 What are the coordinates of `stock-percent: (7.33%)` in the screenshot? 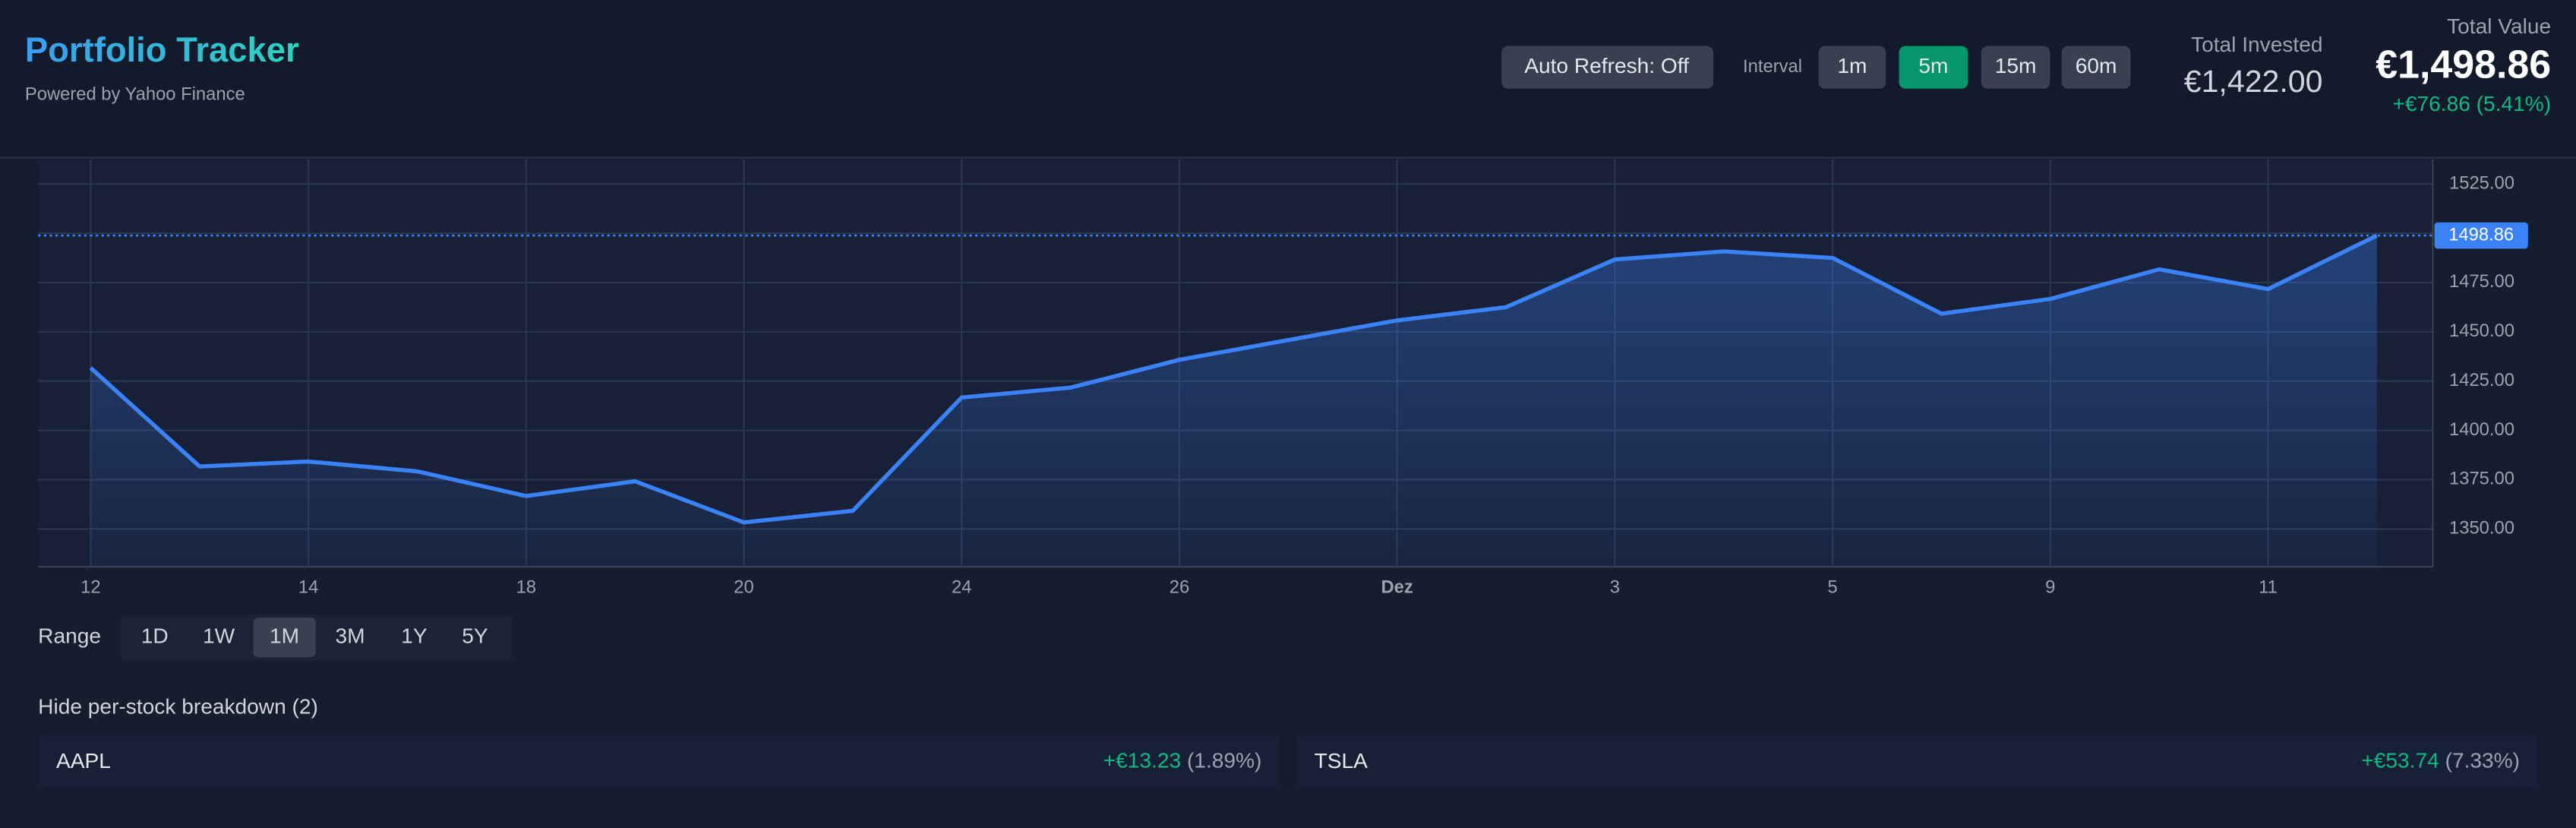 It's located at (2482, 761).